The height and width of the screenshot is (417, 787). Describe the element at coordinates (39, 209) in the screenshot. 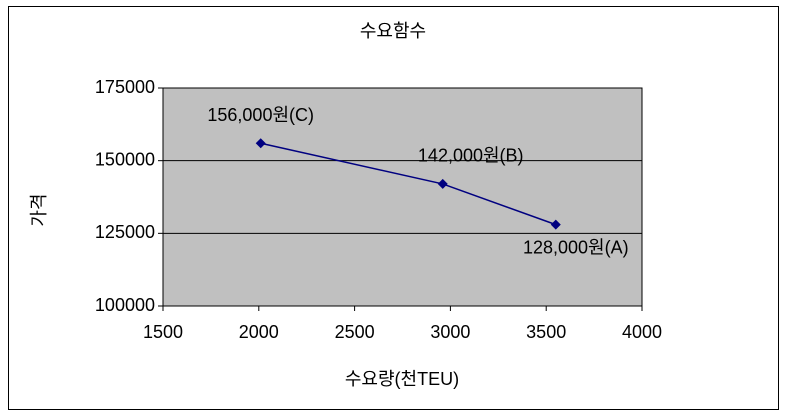

I see `y-axis-label: 가격` at that location.